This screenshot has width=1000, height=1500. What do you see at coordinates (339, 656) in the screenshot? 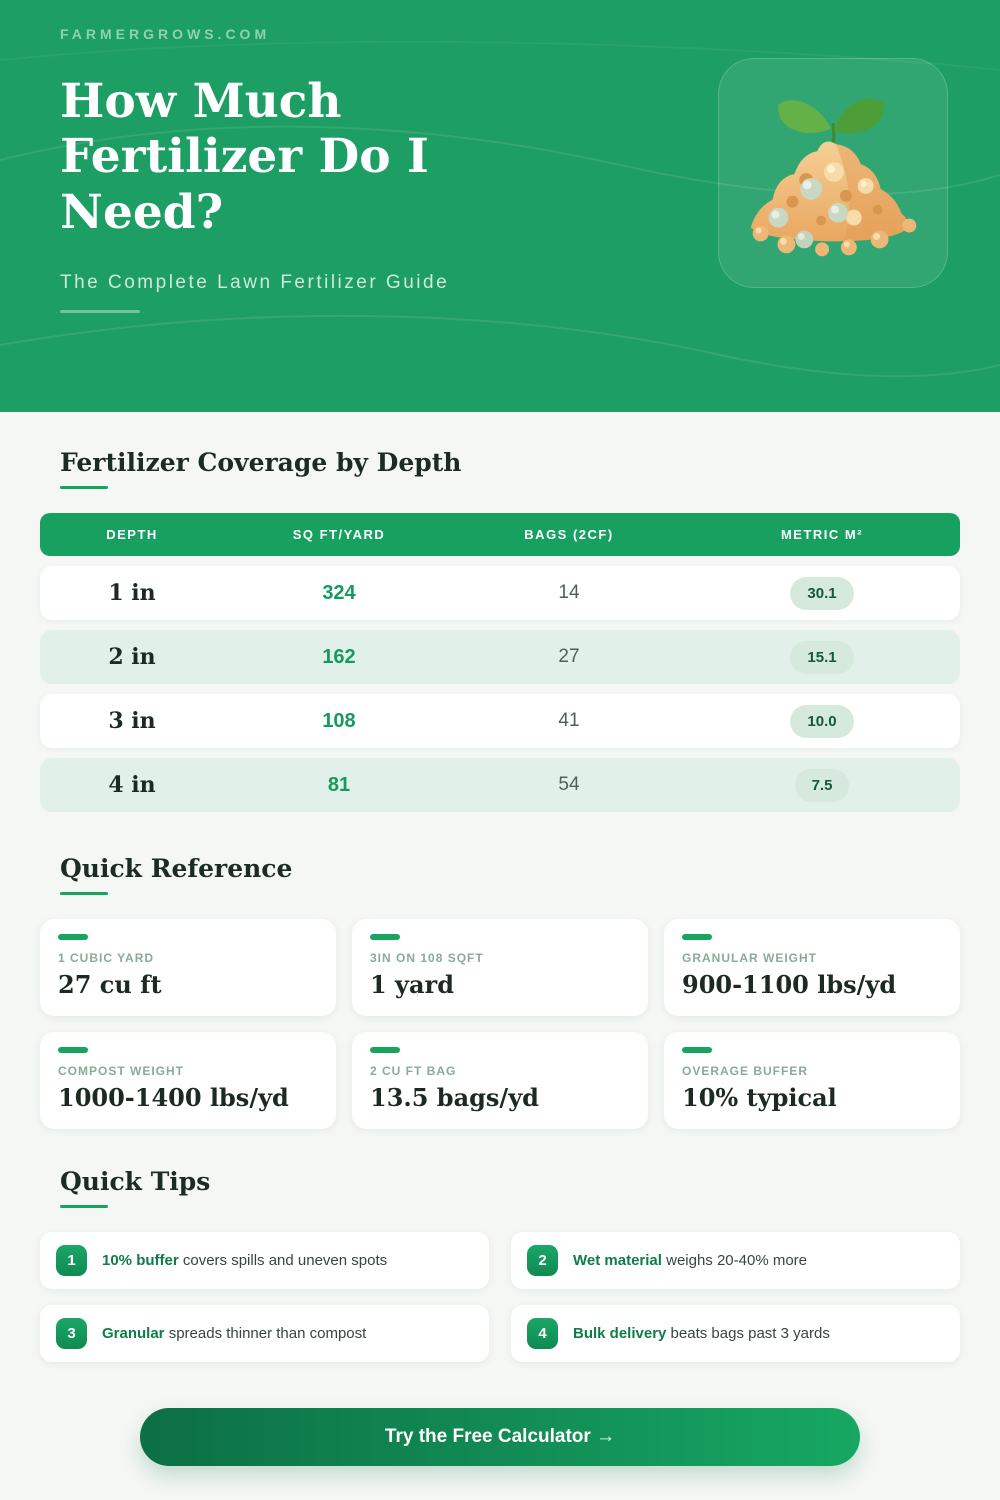
I see `cell-sqft: 162` at bounding box center [339, 656].